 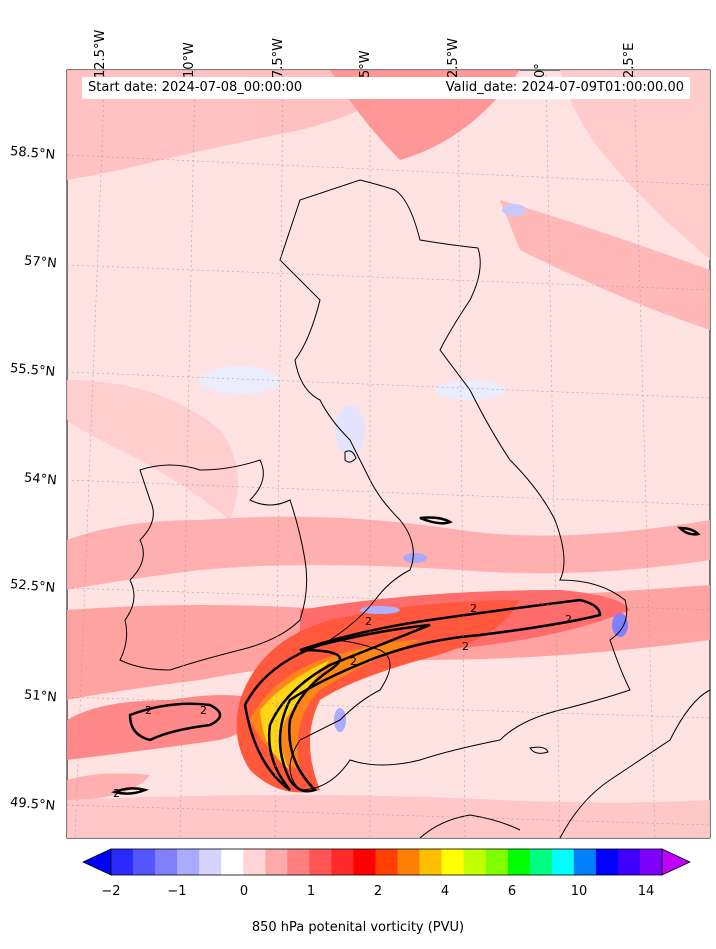 I want to click on lon-label: 7.5°W, so click(x=278, y=57).